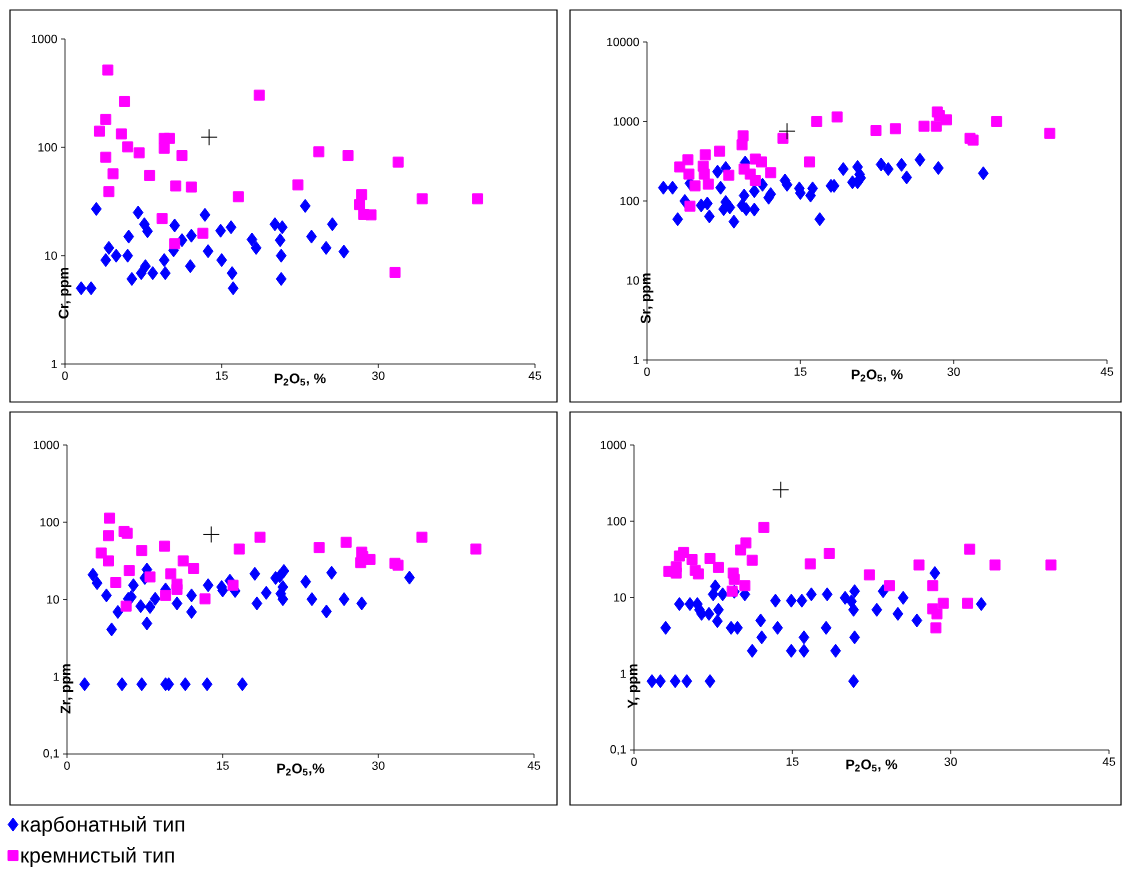  What do you see at coordinates (647, 298) in the screenshot?
I see `y-axis-title: Sr, ppm` at bounding box center [647, 298].